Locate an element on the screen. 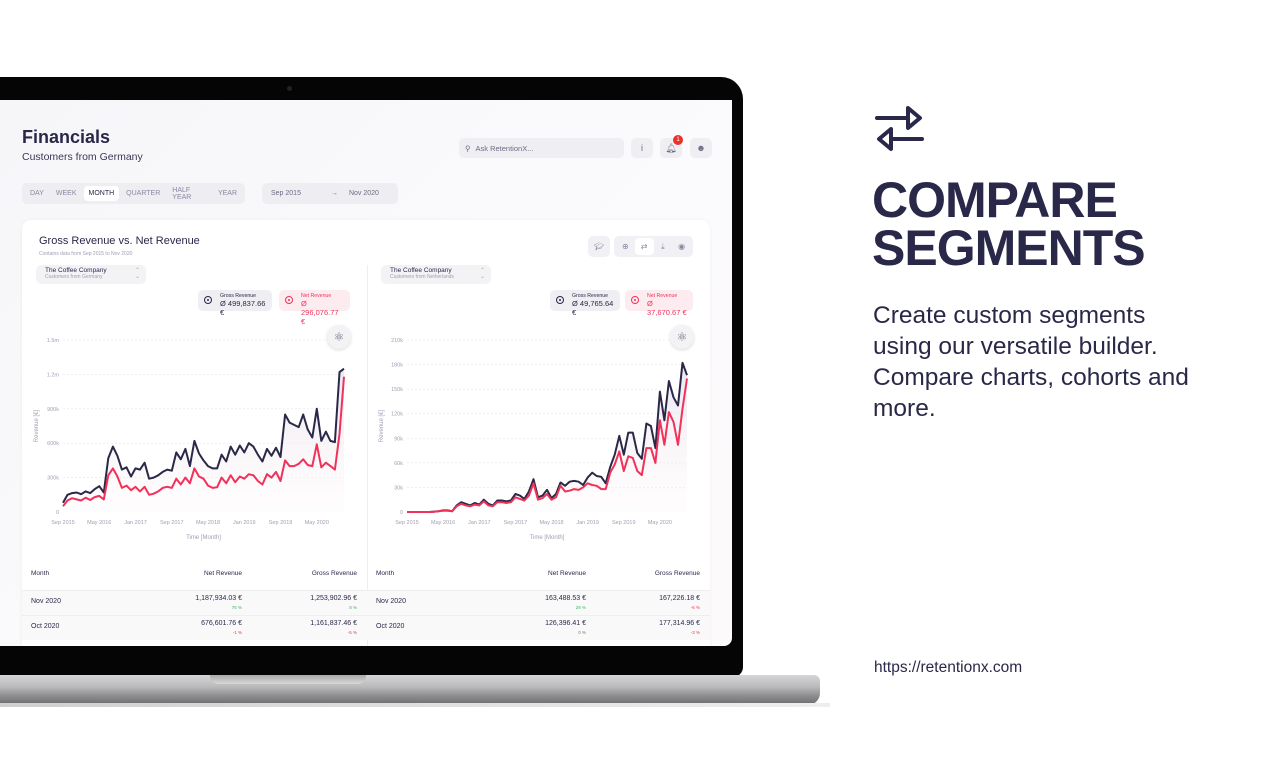  y-tick-label: 600k is located at coordinates (53, 444).